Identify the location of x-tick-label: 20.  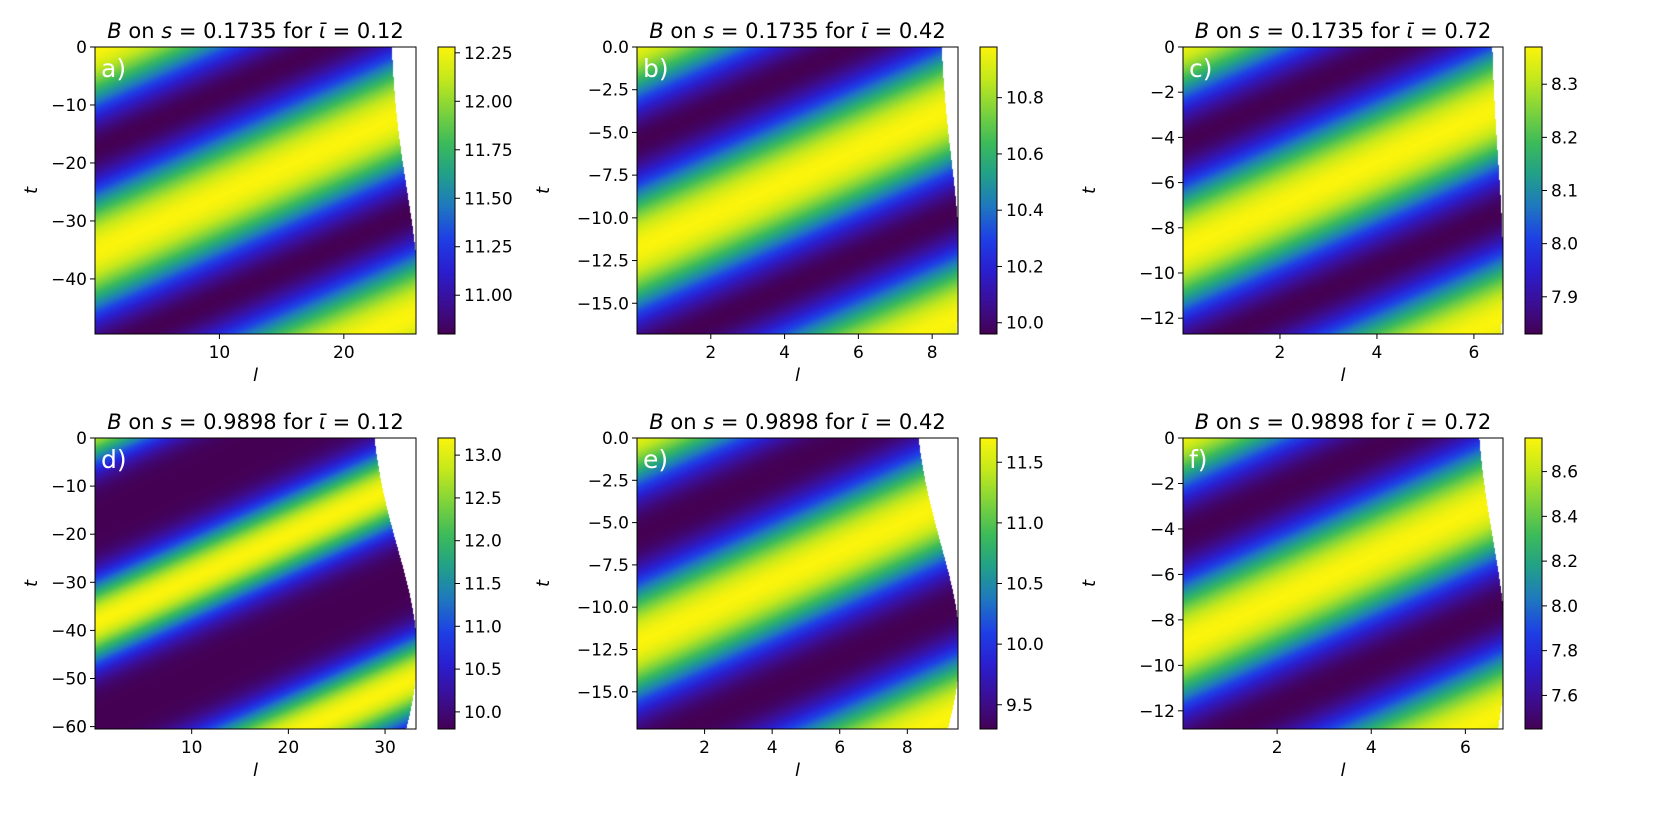
(289, 748).